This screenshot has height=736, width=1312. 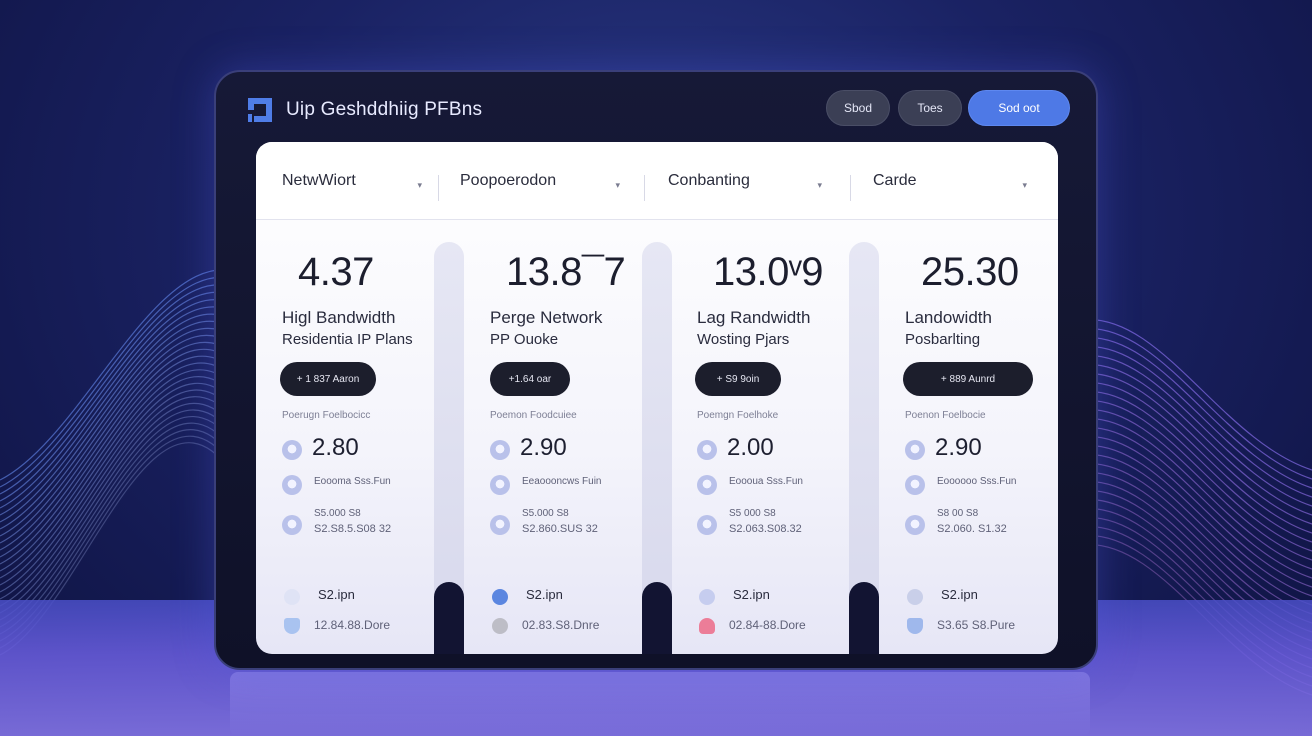 I want to click on plan-subtitle: Wosting Pjars, so click(x=743, y=339).